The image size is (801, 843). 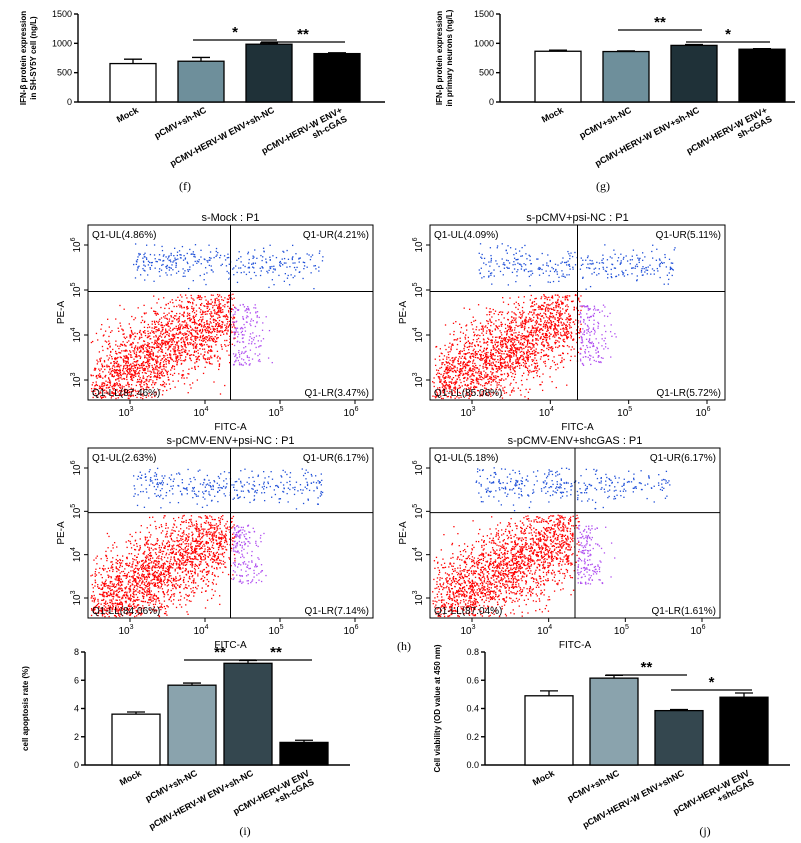 What do you see at coordinates (62, 14) in the screenshot?
I see `y-tick-label: 1500` at bounding box center [62, 14].